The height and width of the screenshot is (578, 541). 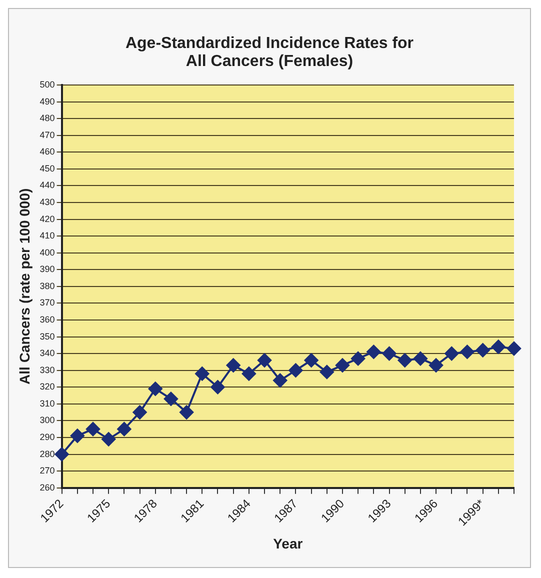 I want to click on chart-title: Age-Standardized Incidence Rates for All Cancers (Females), so click(x=269, y=53).